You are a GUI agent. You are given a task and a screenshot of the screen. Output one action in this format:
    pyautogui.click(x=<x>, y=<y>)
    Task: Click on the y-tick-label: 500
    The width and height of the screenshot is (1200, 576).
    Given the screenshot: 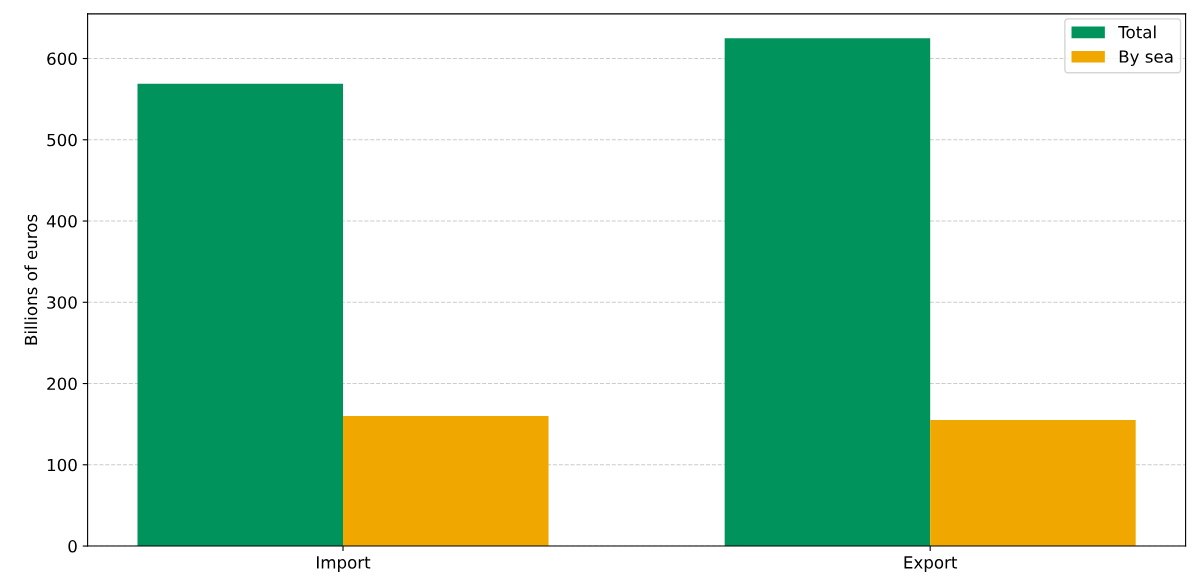 What is the action you would take?
    pyautogui.click(x=62, y=140)
    